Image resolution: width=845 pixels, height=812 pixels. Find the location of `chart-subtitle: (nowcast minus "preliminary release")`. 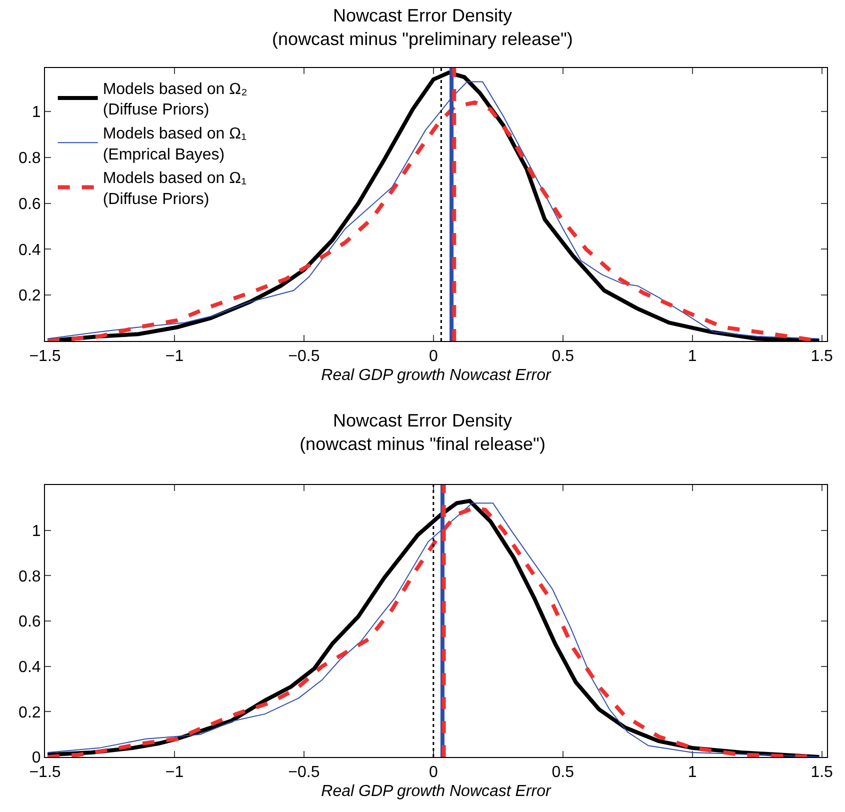

chart-subtitle: (nowcast minus "preliminary release") is located at coordinates (422, 39).